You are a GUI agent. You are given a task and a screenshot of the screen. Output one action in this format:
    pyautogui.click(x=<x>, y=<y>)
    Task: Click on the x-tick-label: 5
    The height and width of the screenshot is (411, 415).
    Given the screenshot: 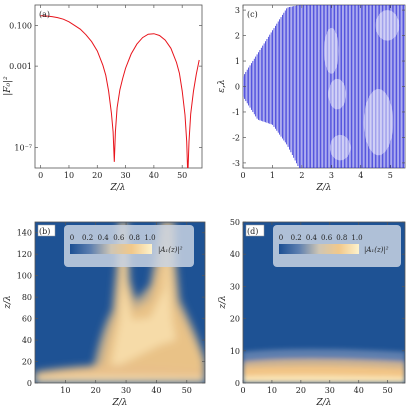 What is the action you would take?
    pyautogui.click(x=390, y=175)
    